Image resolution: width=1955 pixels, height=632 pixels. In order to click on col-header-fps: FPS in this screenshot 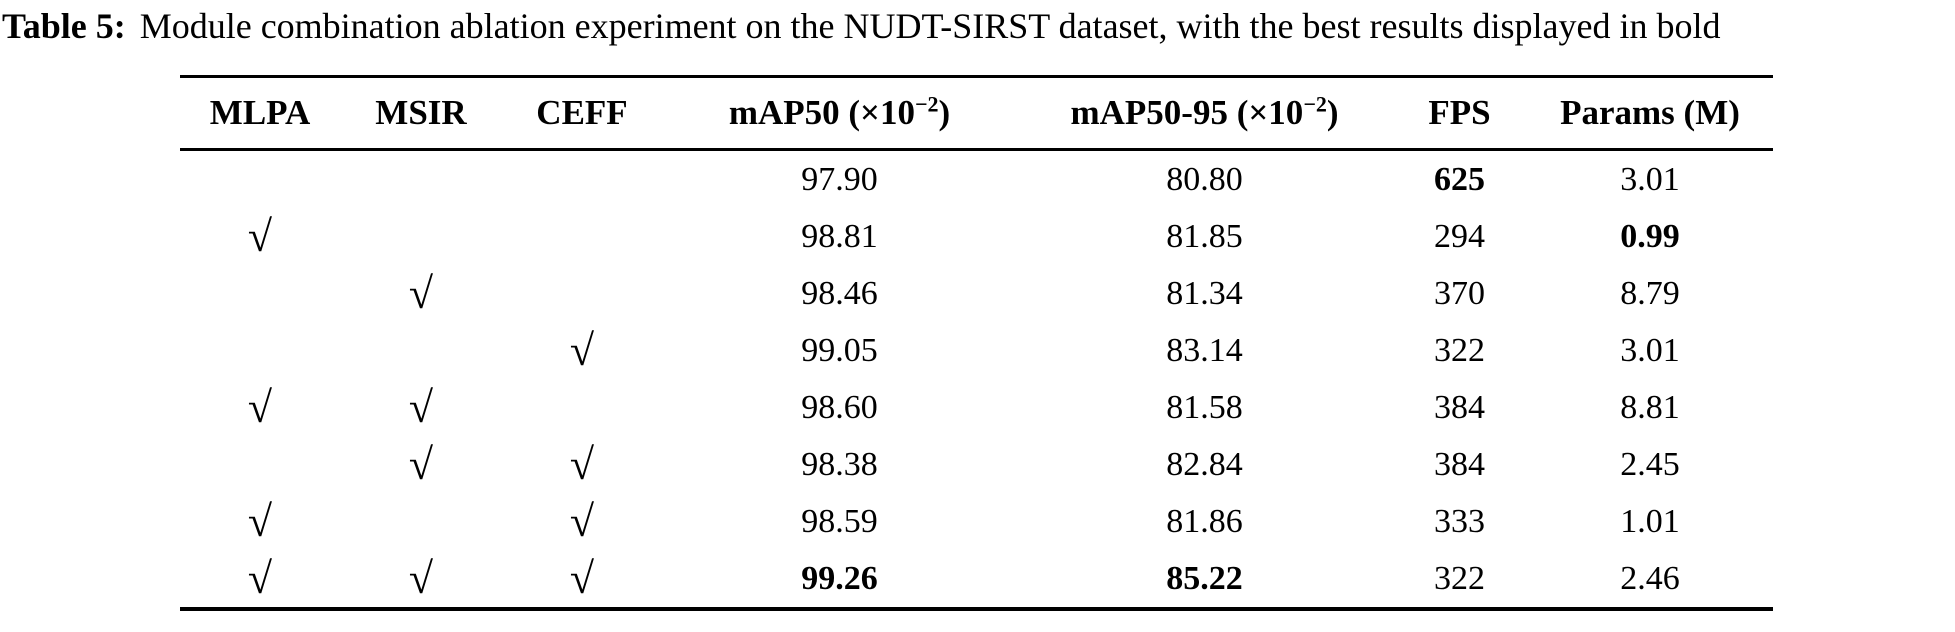, I will do `click(1459, 112)`.